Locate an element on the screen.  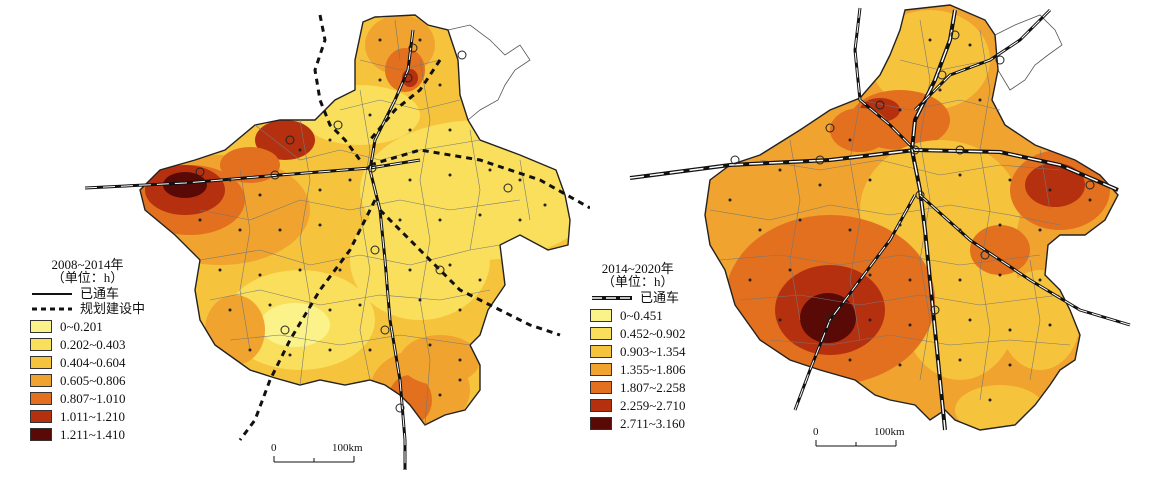
legend-title: 2014~2020年 （单位：h） is located at coordinates (638, 275).